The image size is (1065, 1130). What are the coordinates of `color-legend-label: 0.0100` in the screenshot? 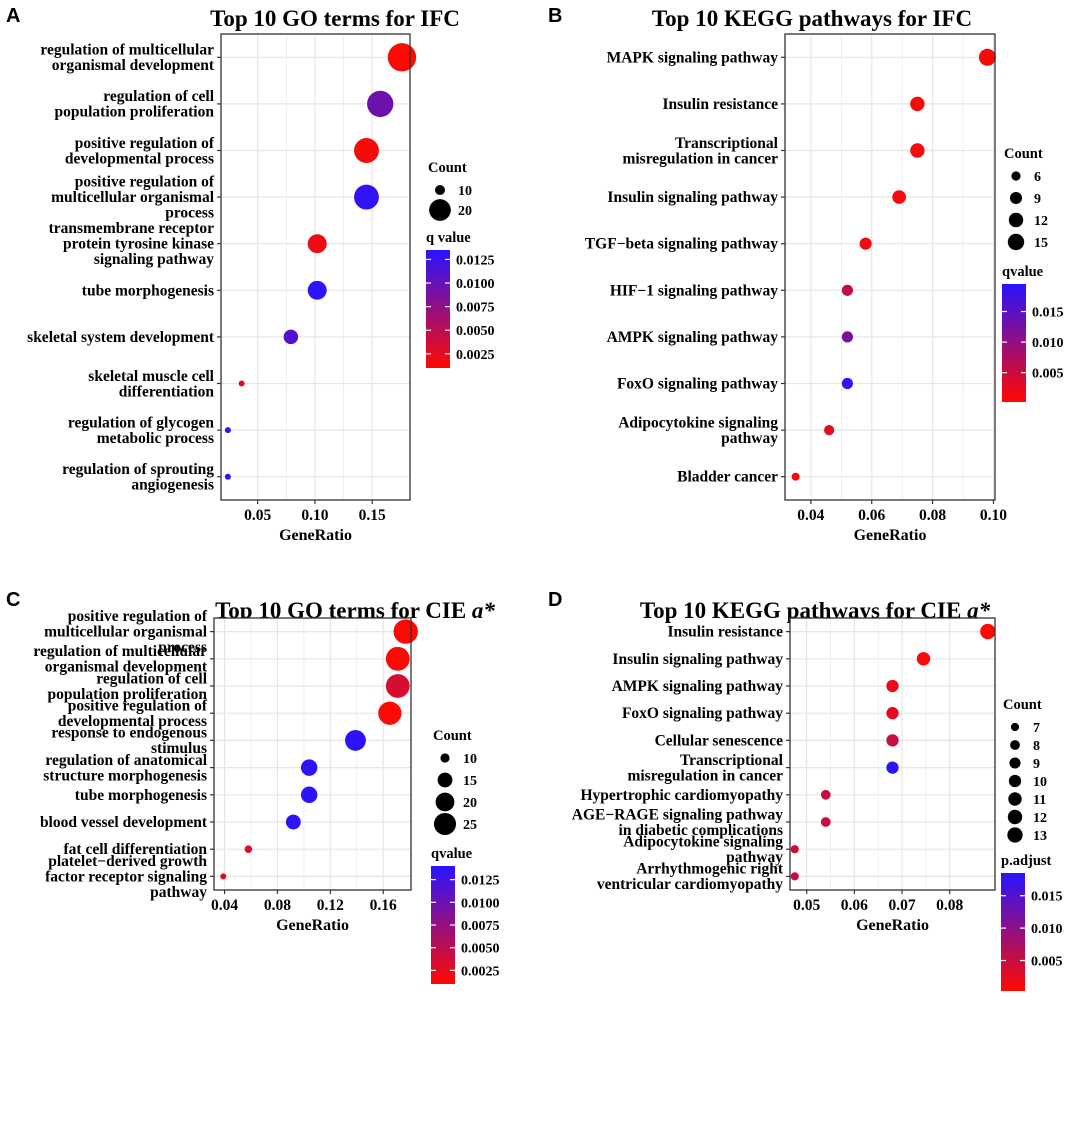 It's located at (480, 903).